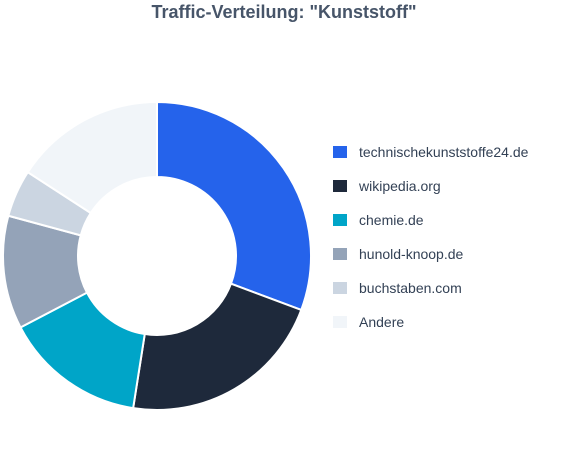 The image size is (568, 463). What do you see at coordinates (444, 152) in the screenshot?
I see `legend-label: technischekunststoffe24.de` at bounding box center [444, 152].